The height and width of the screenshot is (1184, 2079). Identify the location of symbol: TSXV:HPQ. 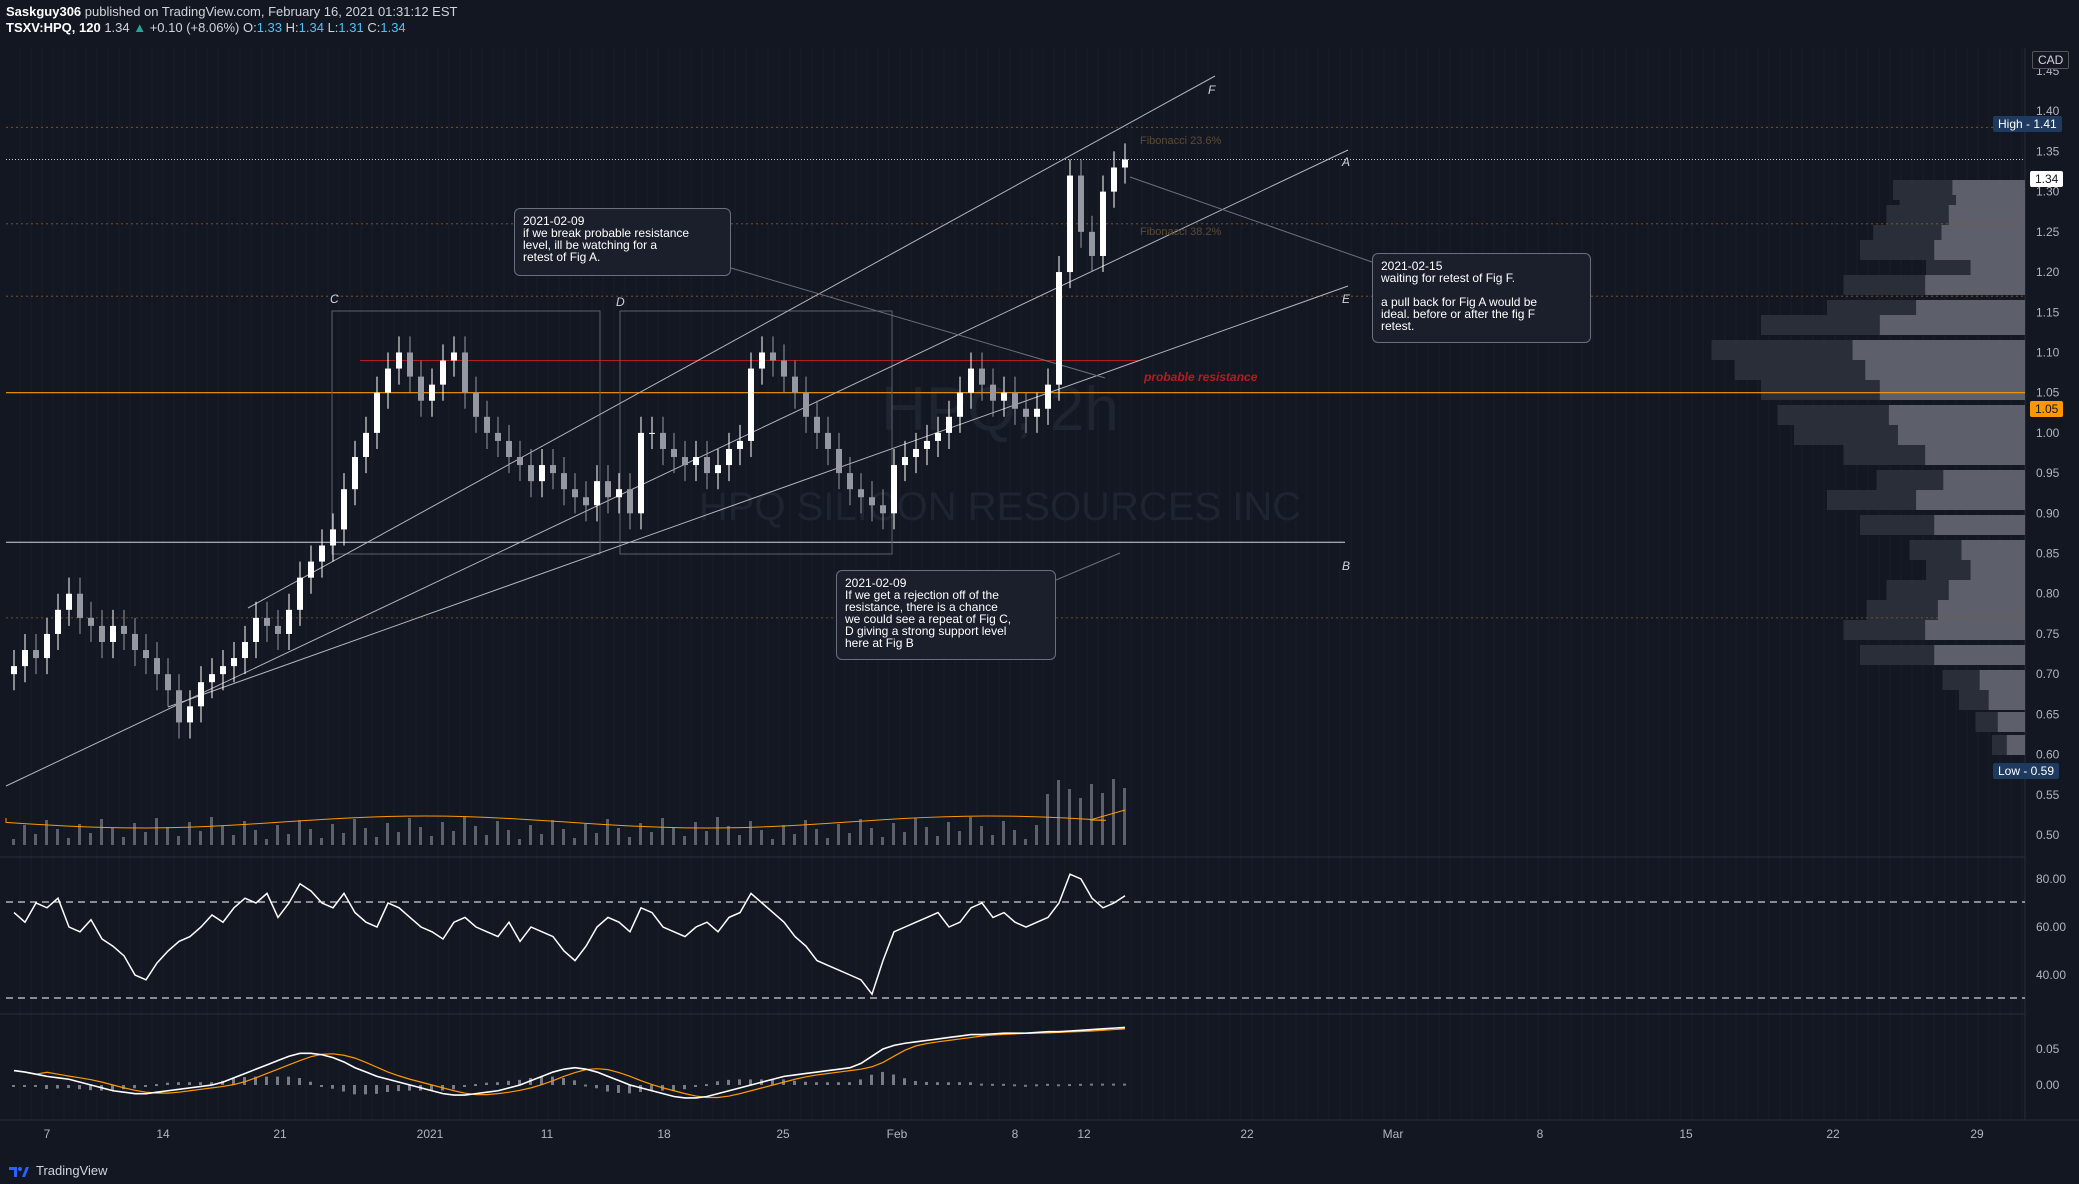
(39, 27).